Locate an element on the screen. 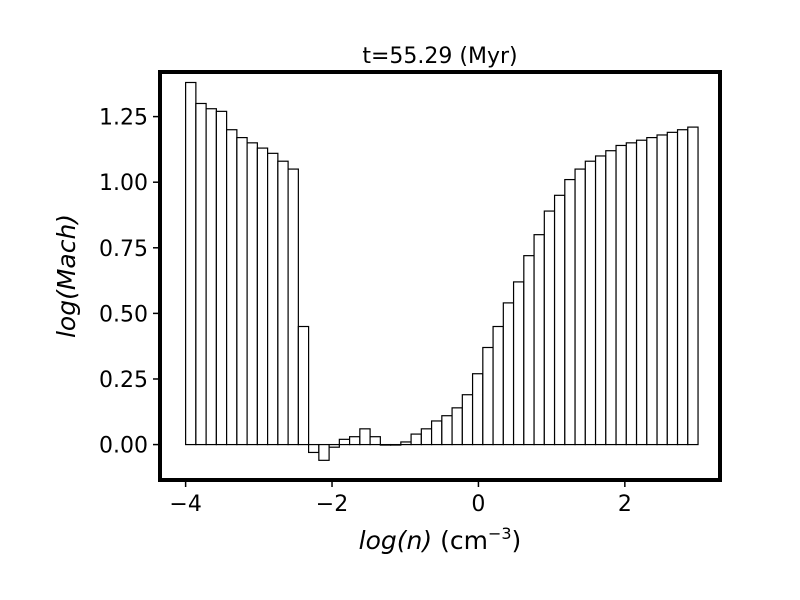  y-axis-label: log(Mach) is located at coordinates (66, 276).